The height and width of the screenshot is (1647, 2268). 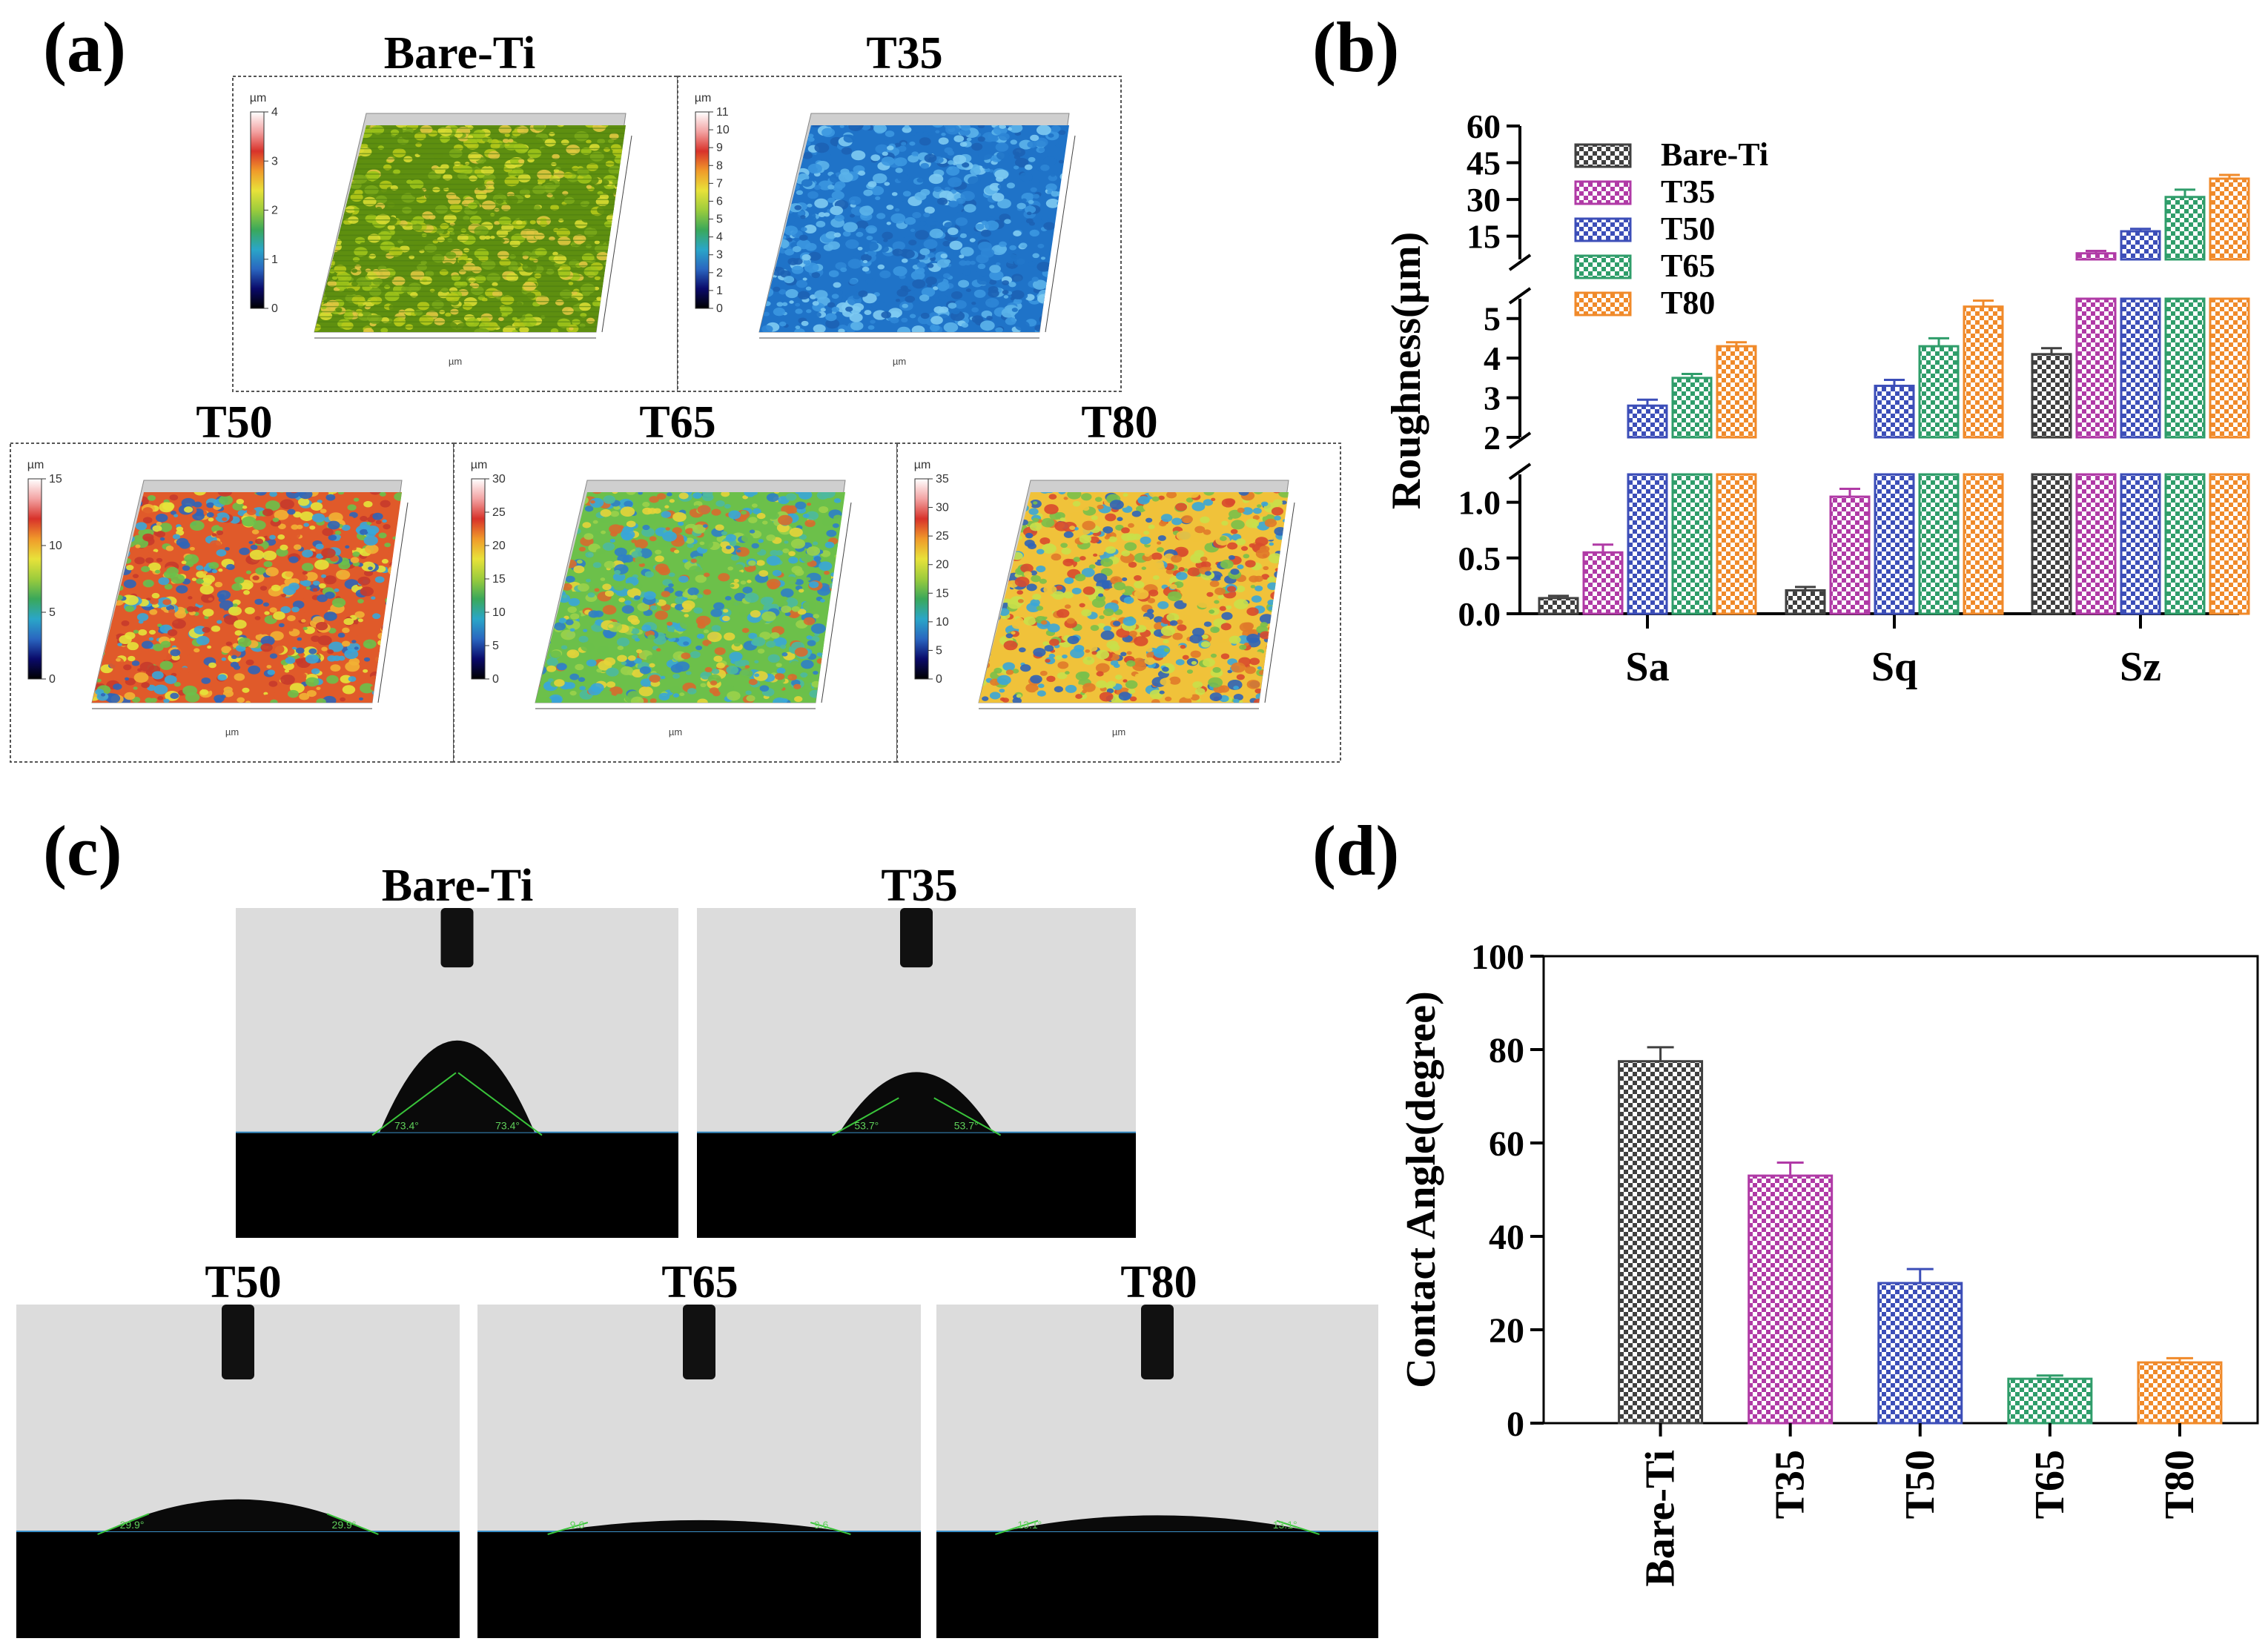 What do you see at coordinates (1661, 1518) in the screenshot?
I see `x-tick-label: Bare-Ti` at bounding box center [1661, 1518].